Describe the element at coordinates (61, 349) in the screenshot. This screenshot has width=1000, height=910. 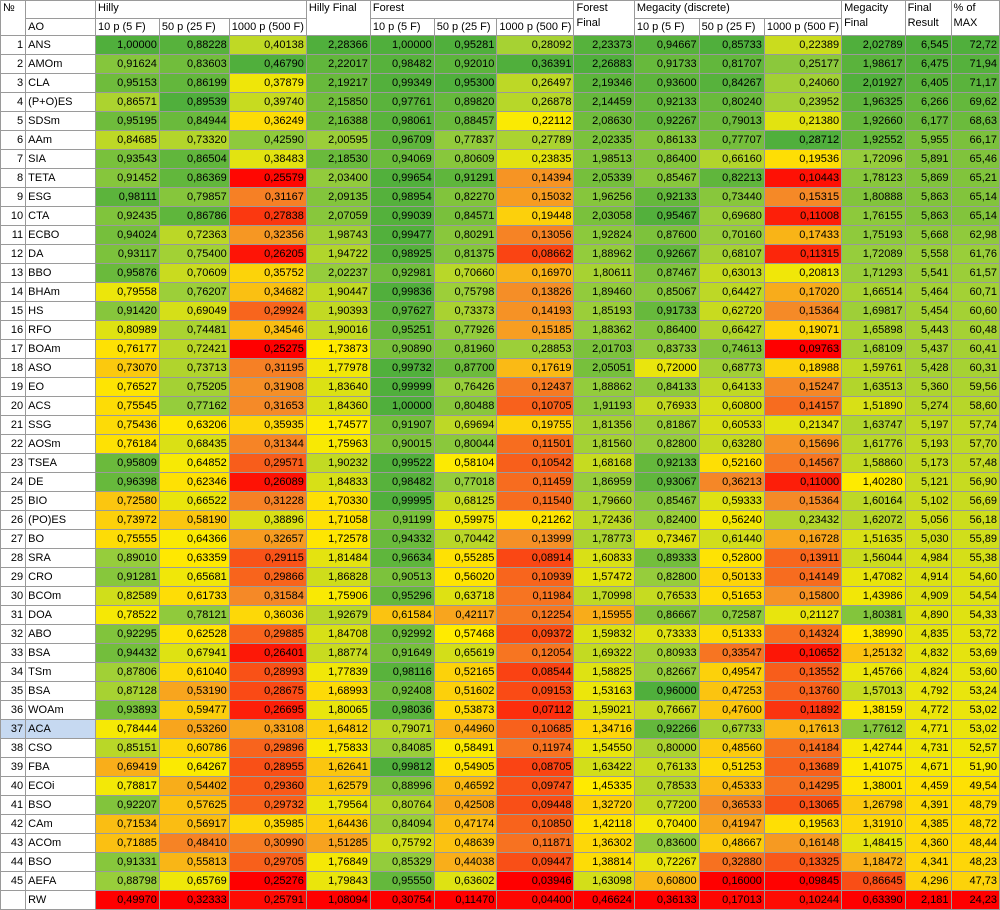
I see `row-ao-name: BOAm` at that location.